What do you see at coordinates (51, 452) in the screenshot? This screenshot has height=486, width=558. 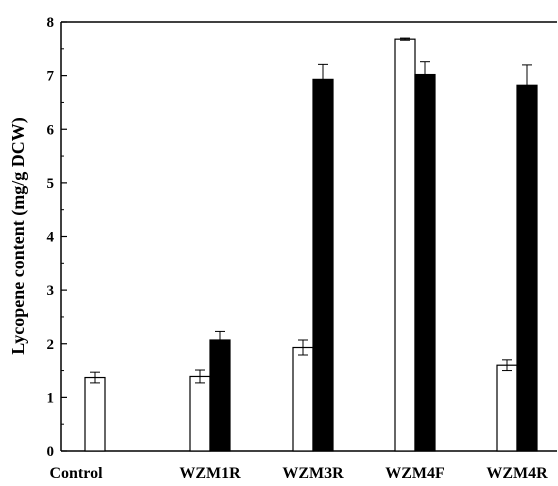 I see `y-tick-label: 0` at bounding box center [51, 452].